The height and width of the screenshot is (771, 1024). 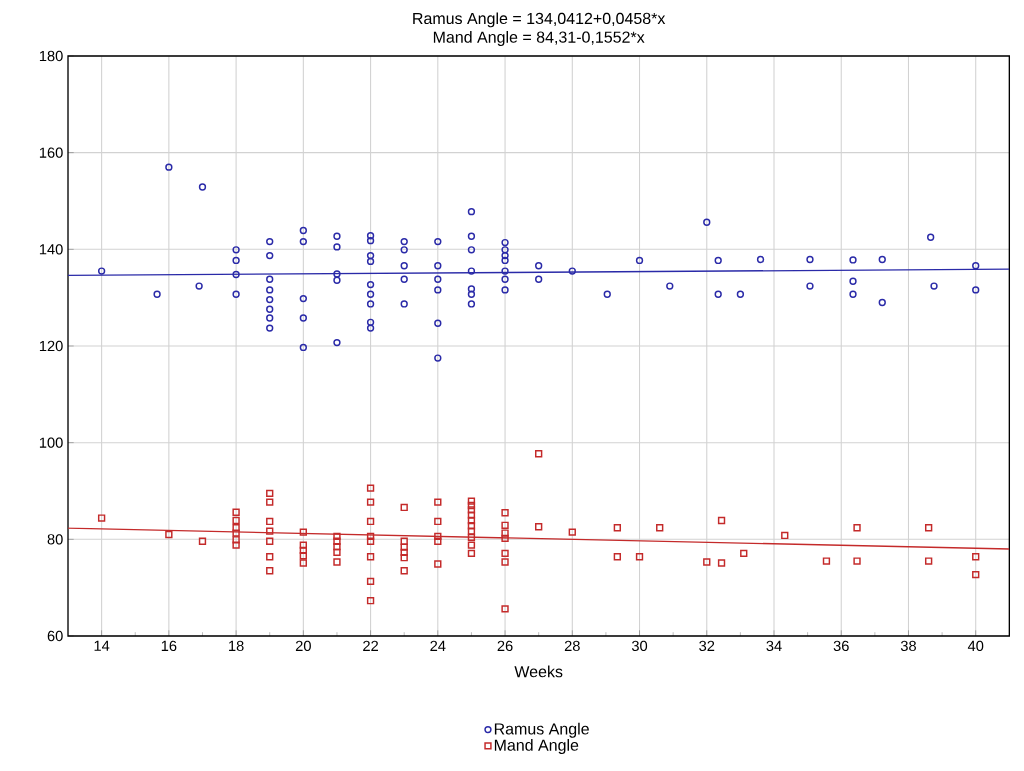 I want to click on y-tick-label: 60, so click(x=55, y=636).